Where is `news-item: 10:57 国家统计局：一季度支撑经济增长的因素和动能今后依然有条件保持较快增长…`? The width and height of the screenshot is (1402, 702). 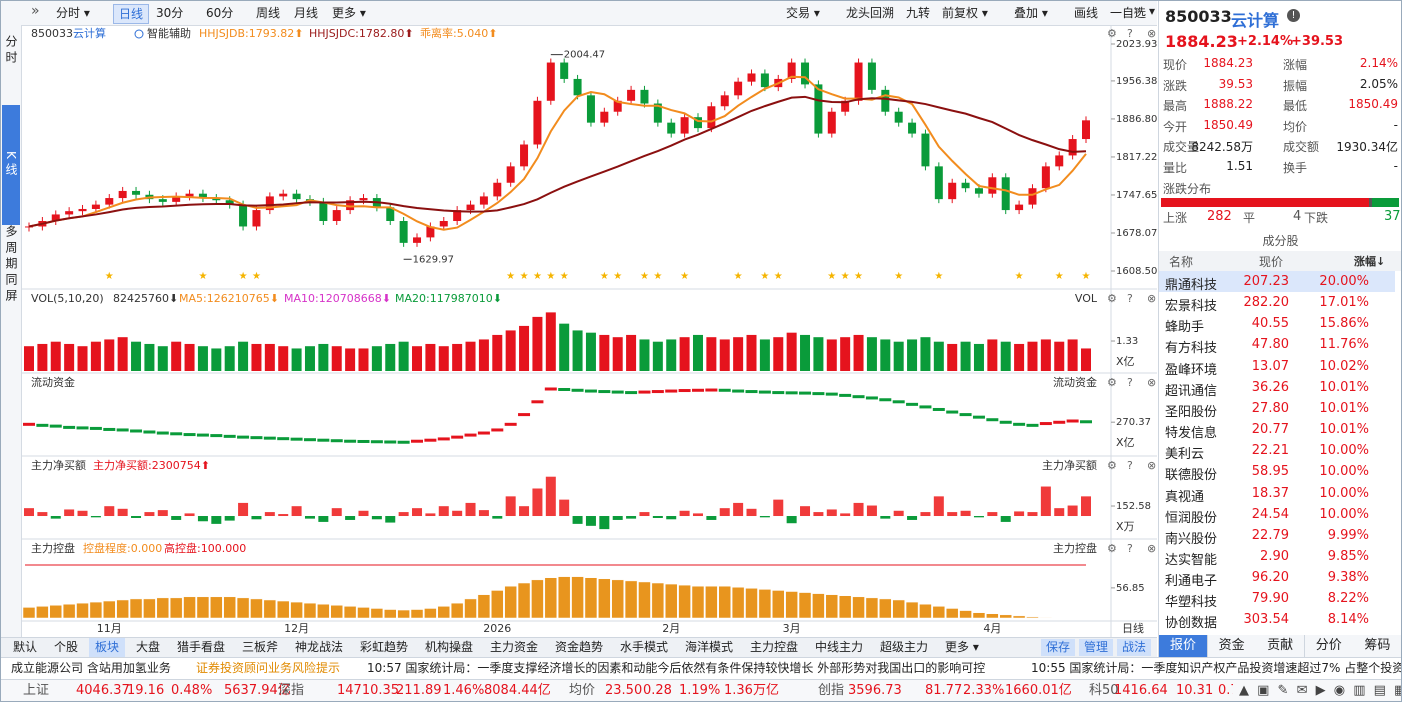 news-item: 10:57 国家统计局：一季度支撑经济增长的因素和动能今后依然有条件保持较快增长… is located at coordinates (676, 668).